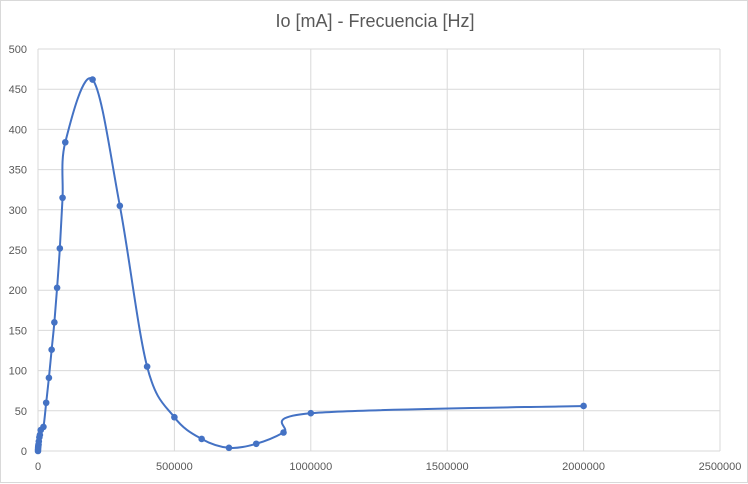 This screenshot has width=748, height=484. I want to click on x-tick-label: 500000, so click(174, 467).